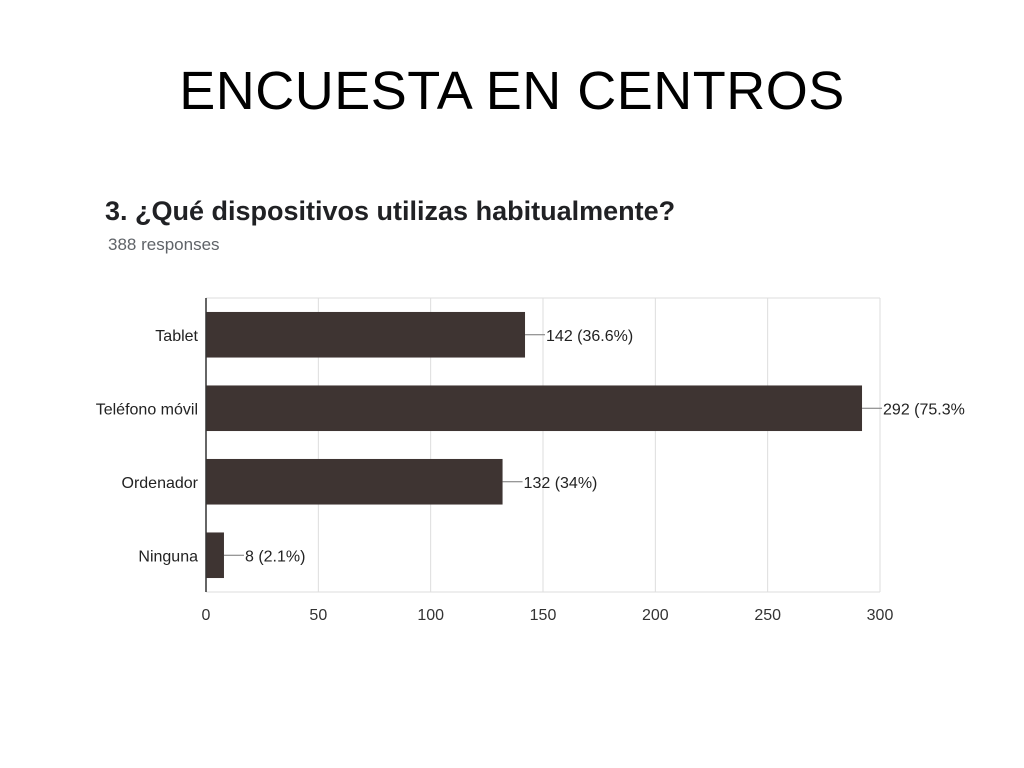  Describe the element at coordinates (561, 483) in the screenshot. I see `value-label: 132 (34%)` at that location.